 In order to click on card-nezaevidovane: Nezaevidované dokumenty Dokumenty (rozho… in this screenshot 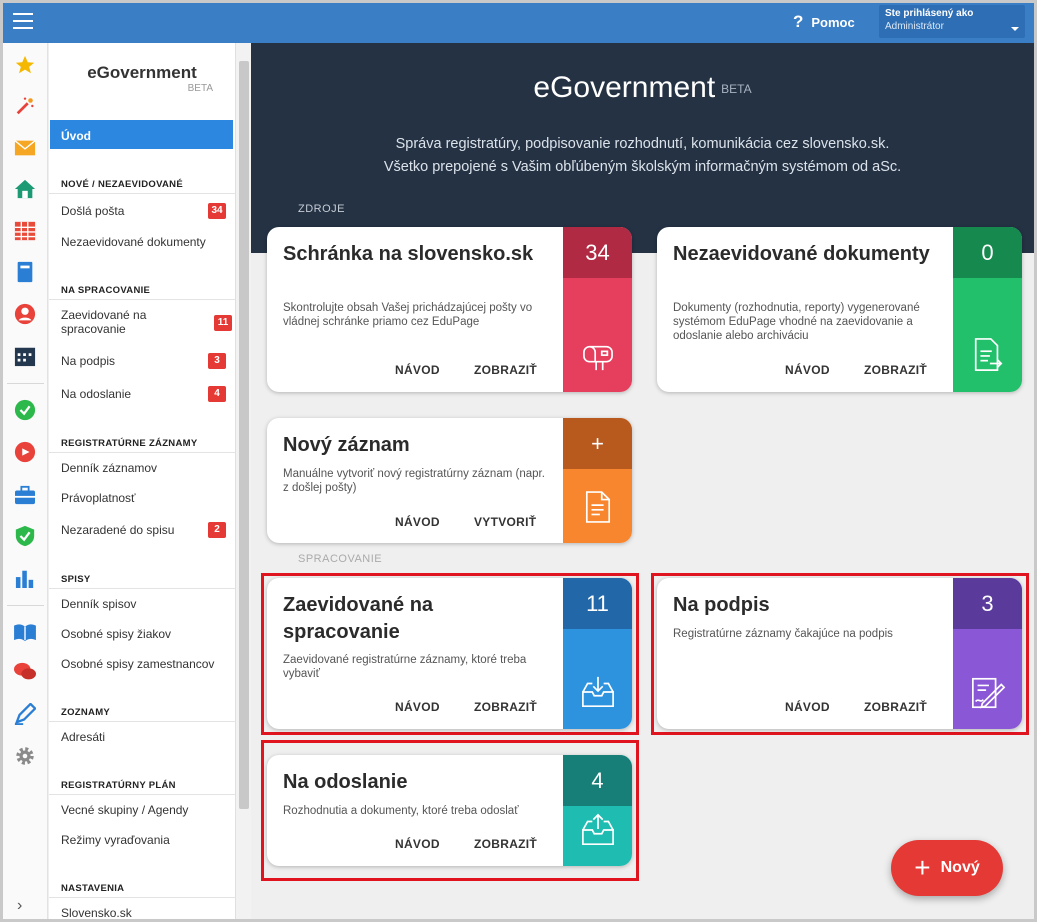, I will do `click(839, 309)`.